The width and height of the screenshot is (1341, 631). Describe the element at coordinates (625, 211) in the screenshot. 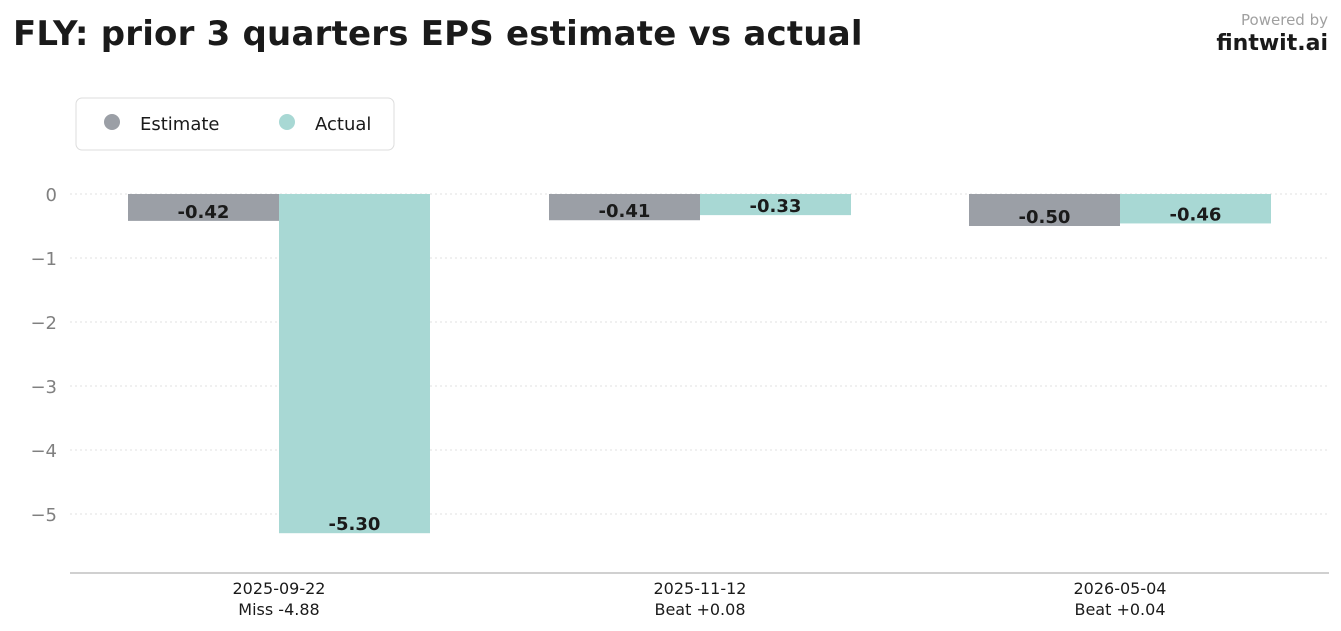

I see `data-label-estimate: -0.41` at that location.